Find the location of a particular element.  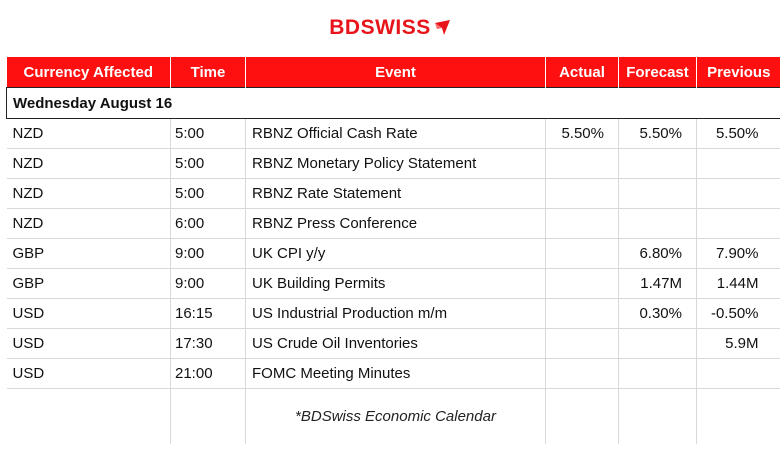

cell-time: 21:00 is located at coordinates (208, 373).